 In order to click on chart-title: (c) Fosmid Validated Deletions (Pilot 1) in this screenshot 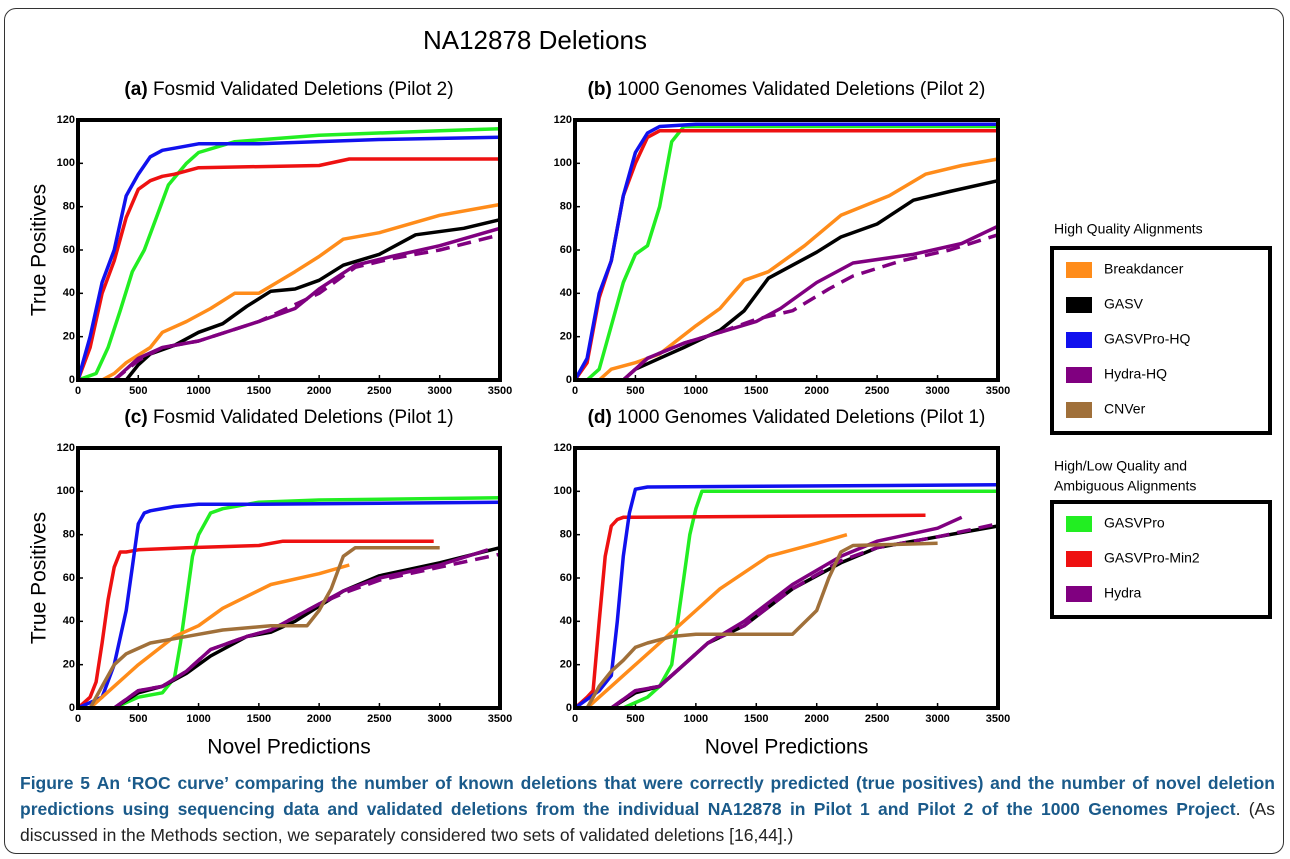, I will do `click(288, 417)`.